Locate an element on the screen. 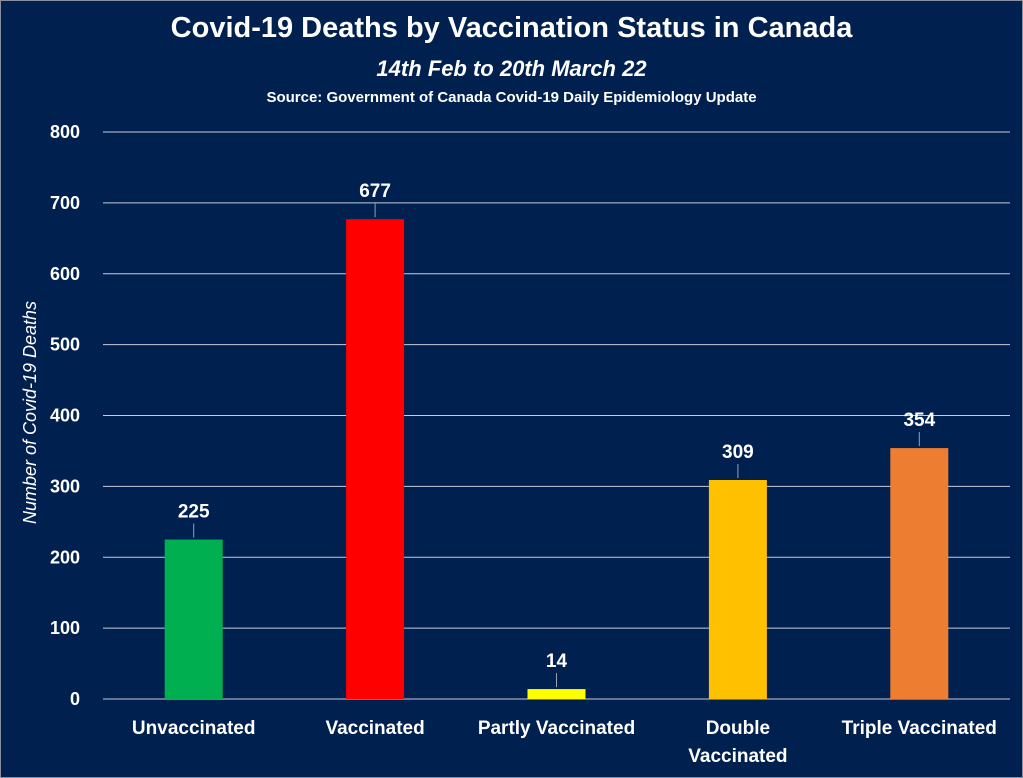  x-category-label: Double is located at coordinates (738, 728).